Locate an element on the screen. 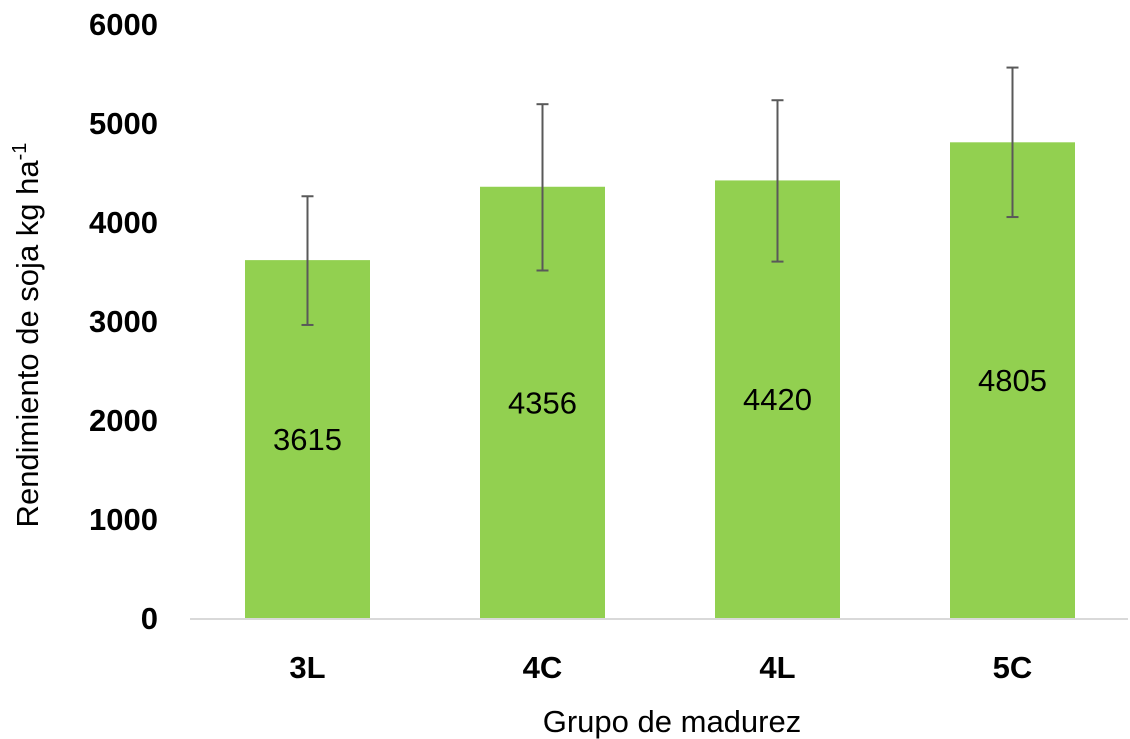 This screenshot has height=739, width=1130. y-tick-label: 0 is located at coordinates (149, 618).